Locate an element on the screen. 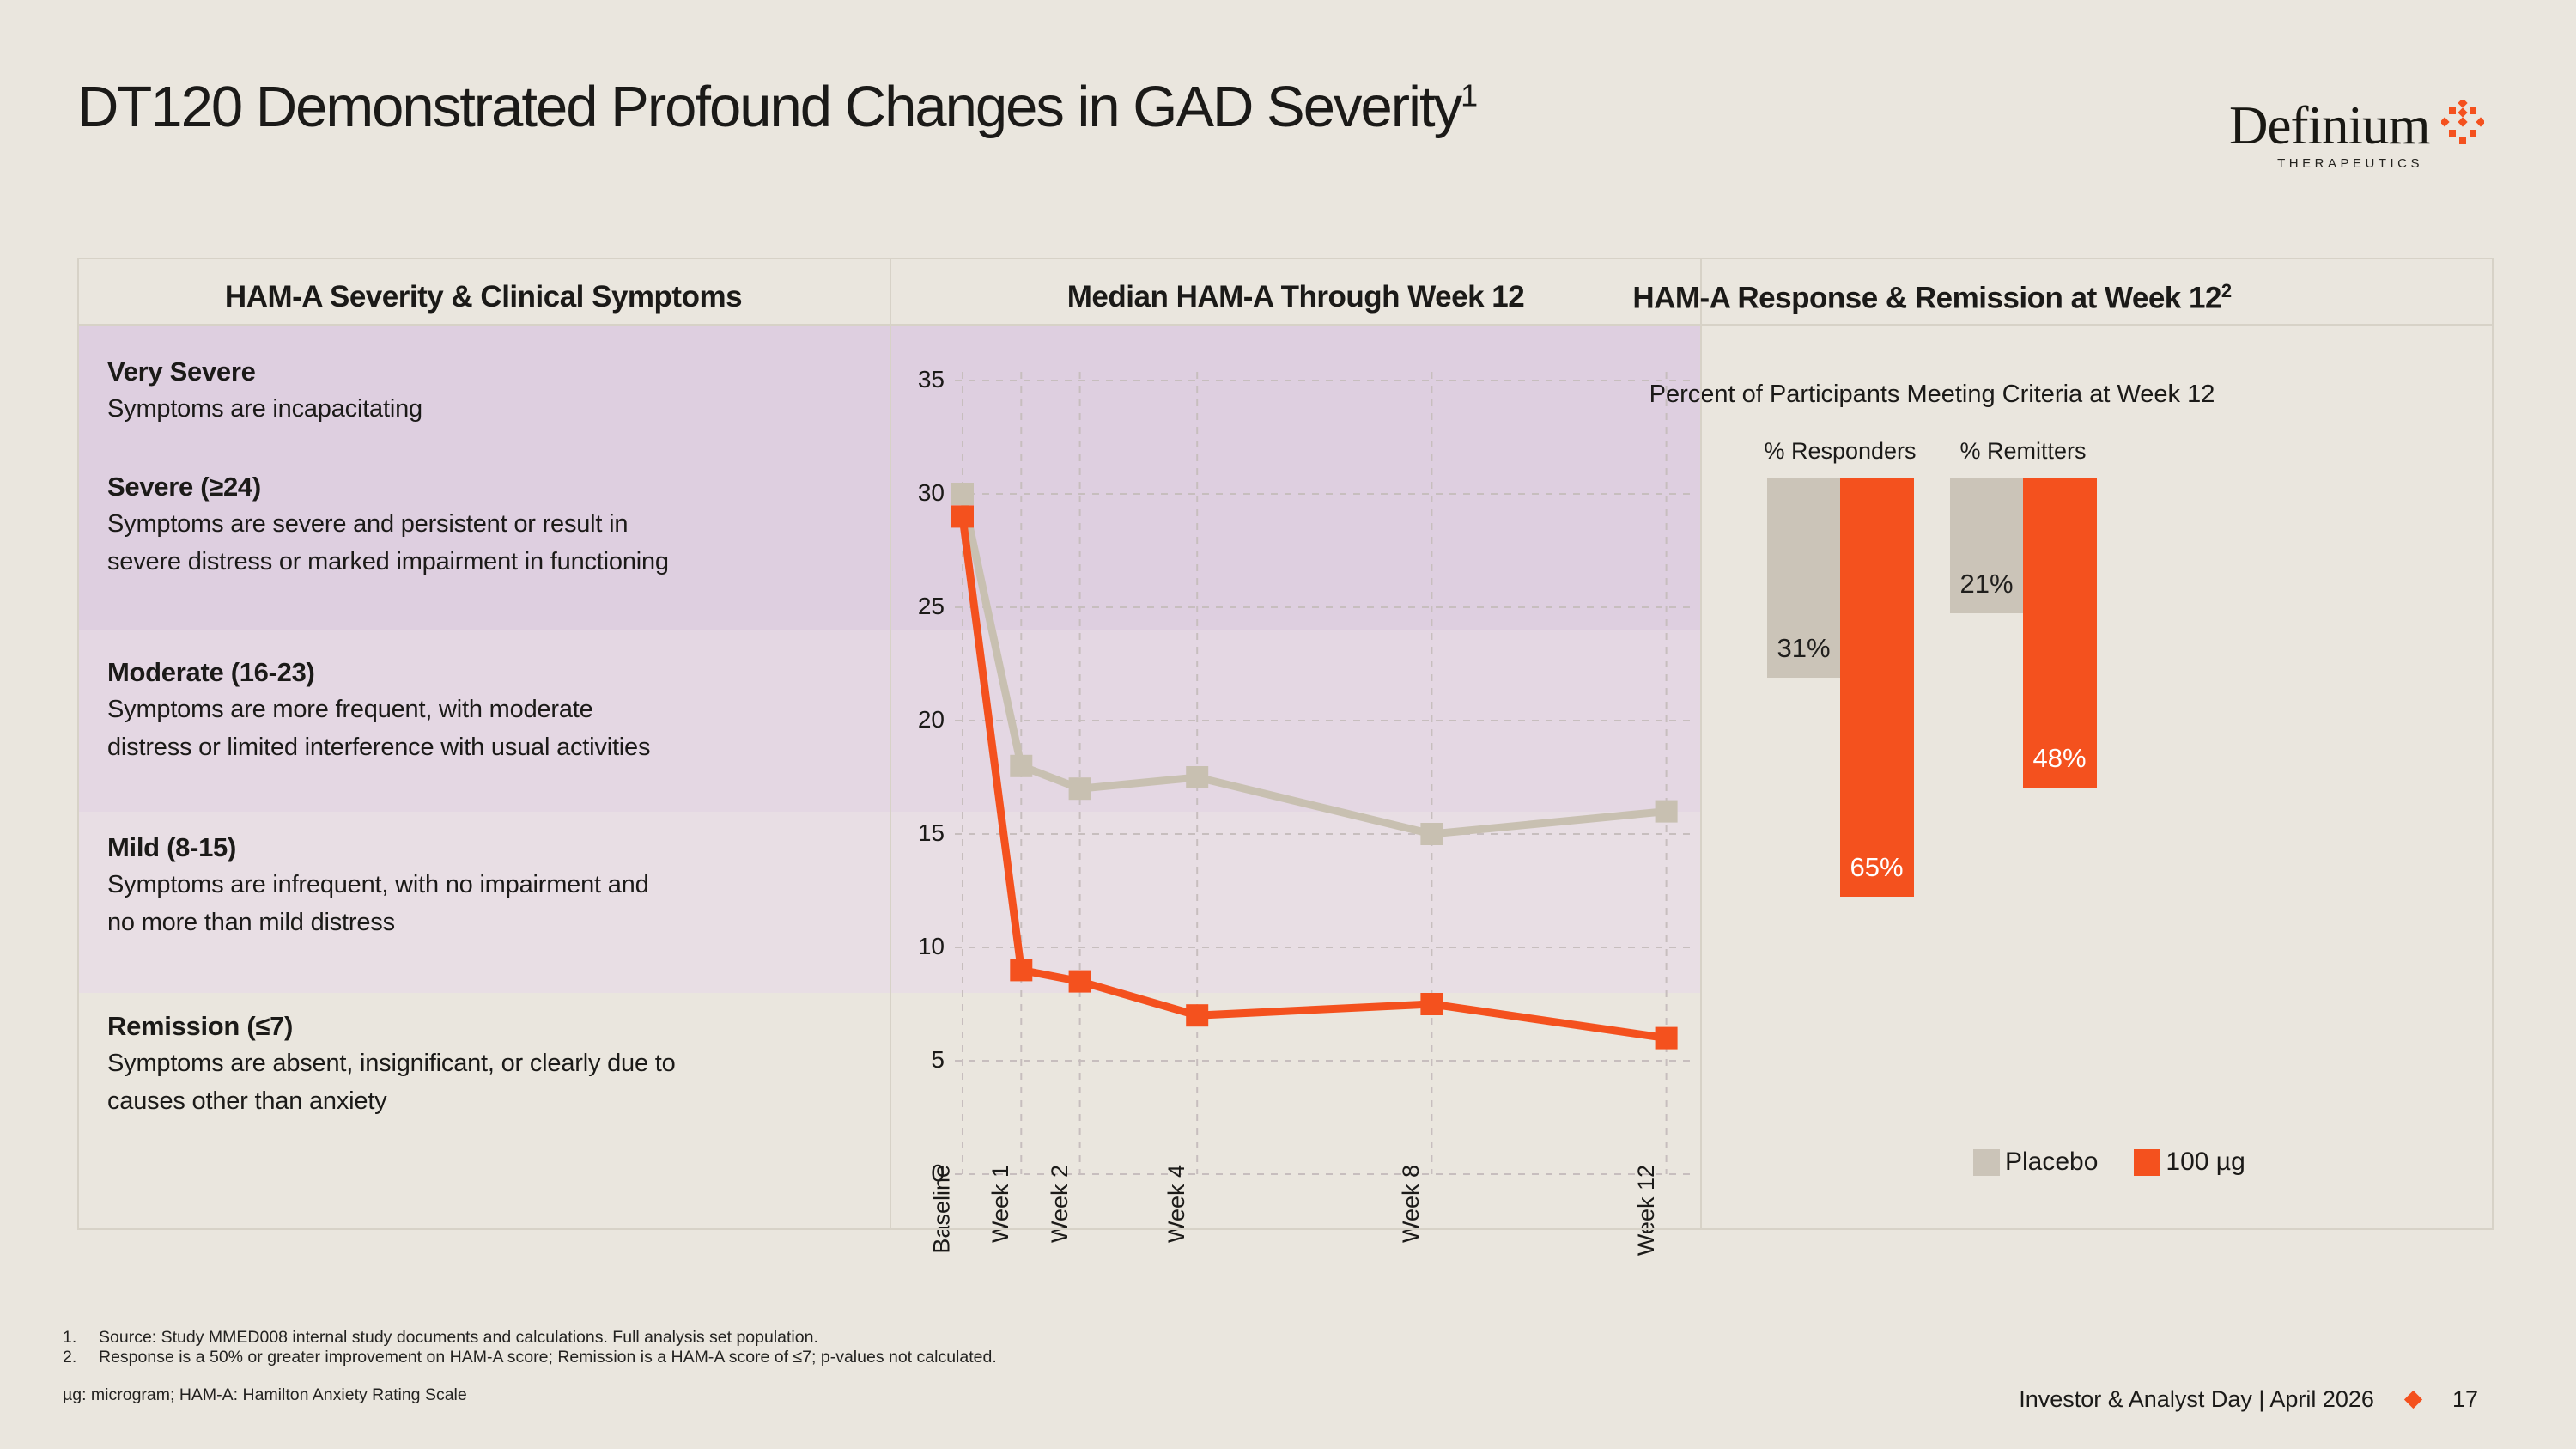  x-axis-tick-label: Baseline is located at coordinates (942, 1209).